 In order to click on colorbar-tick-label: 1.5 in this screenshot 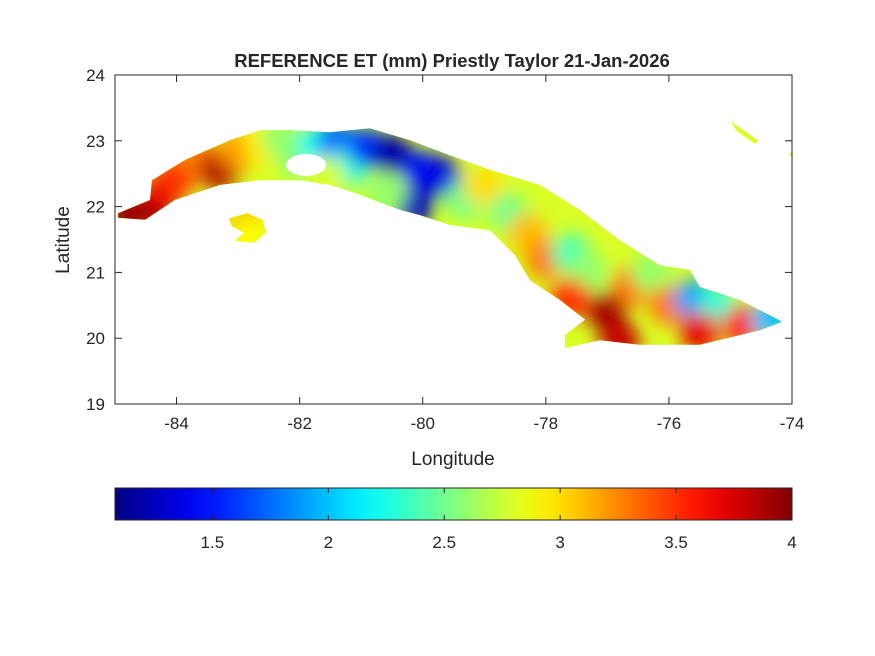, I will do `click(213, 542)`.